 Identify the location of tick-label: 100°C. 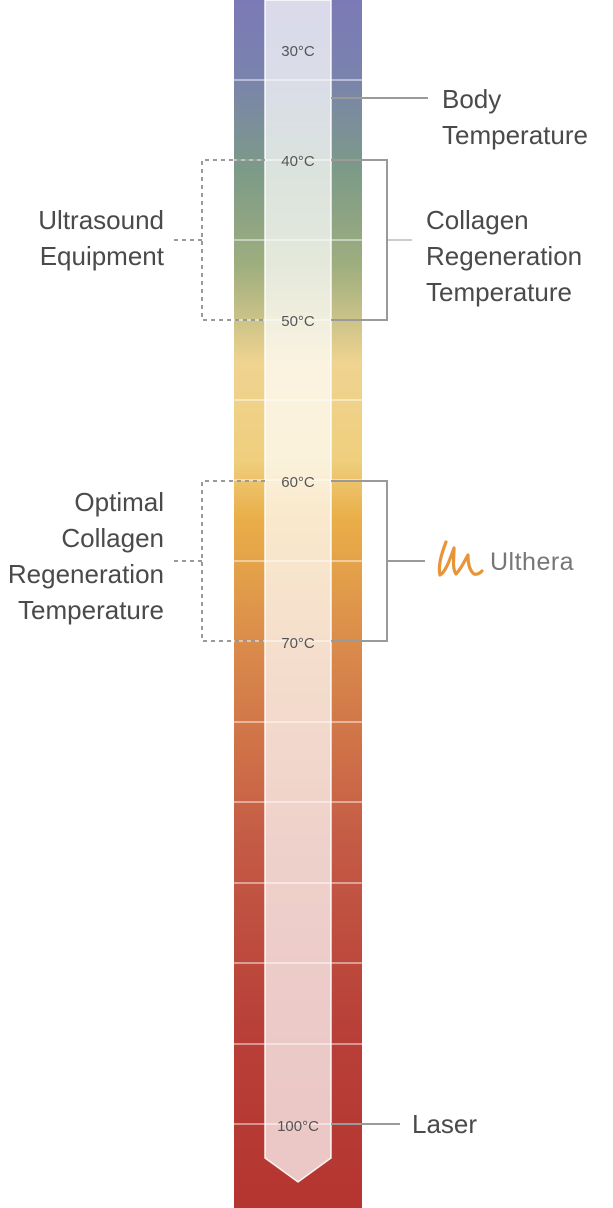
(298, 1126).